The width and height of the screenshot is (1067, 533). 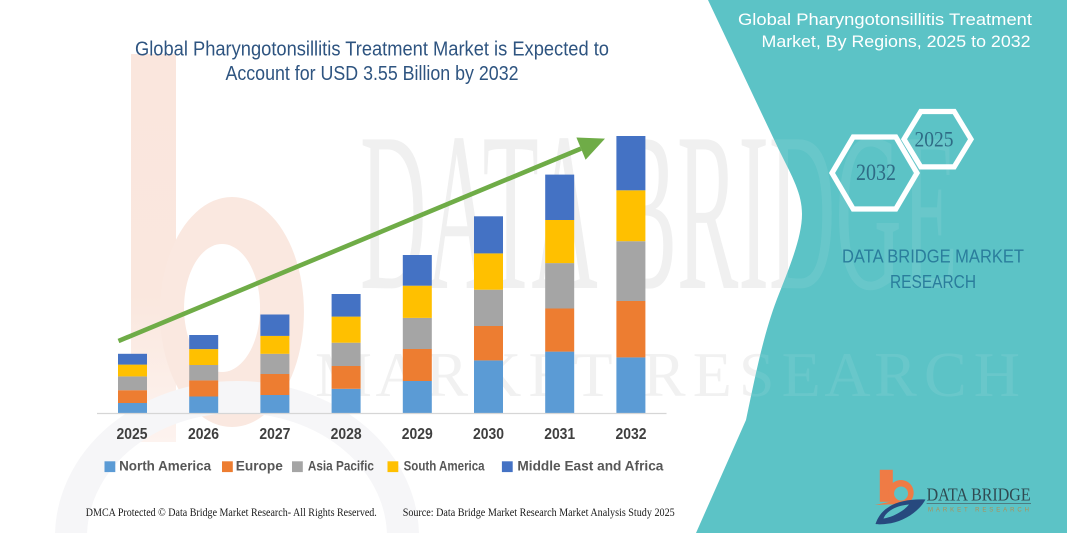 I want to click on svg-text: Asia Pacific, so click(x=341, y=466).